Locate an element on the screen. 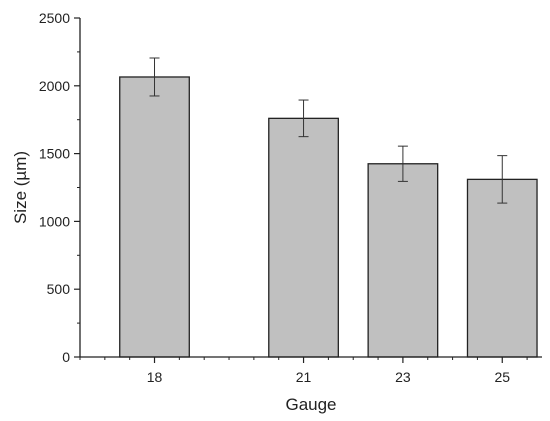 The height and width of the screenshot is (421, 550). y-tick-label-2000: 2000 is located at coordinates (54, 86).